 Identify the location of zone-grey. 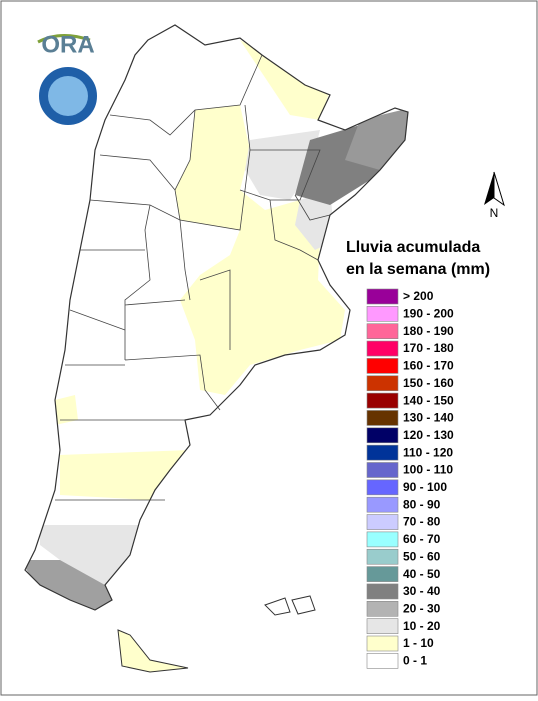
(68, 585).